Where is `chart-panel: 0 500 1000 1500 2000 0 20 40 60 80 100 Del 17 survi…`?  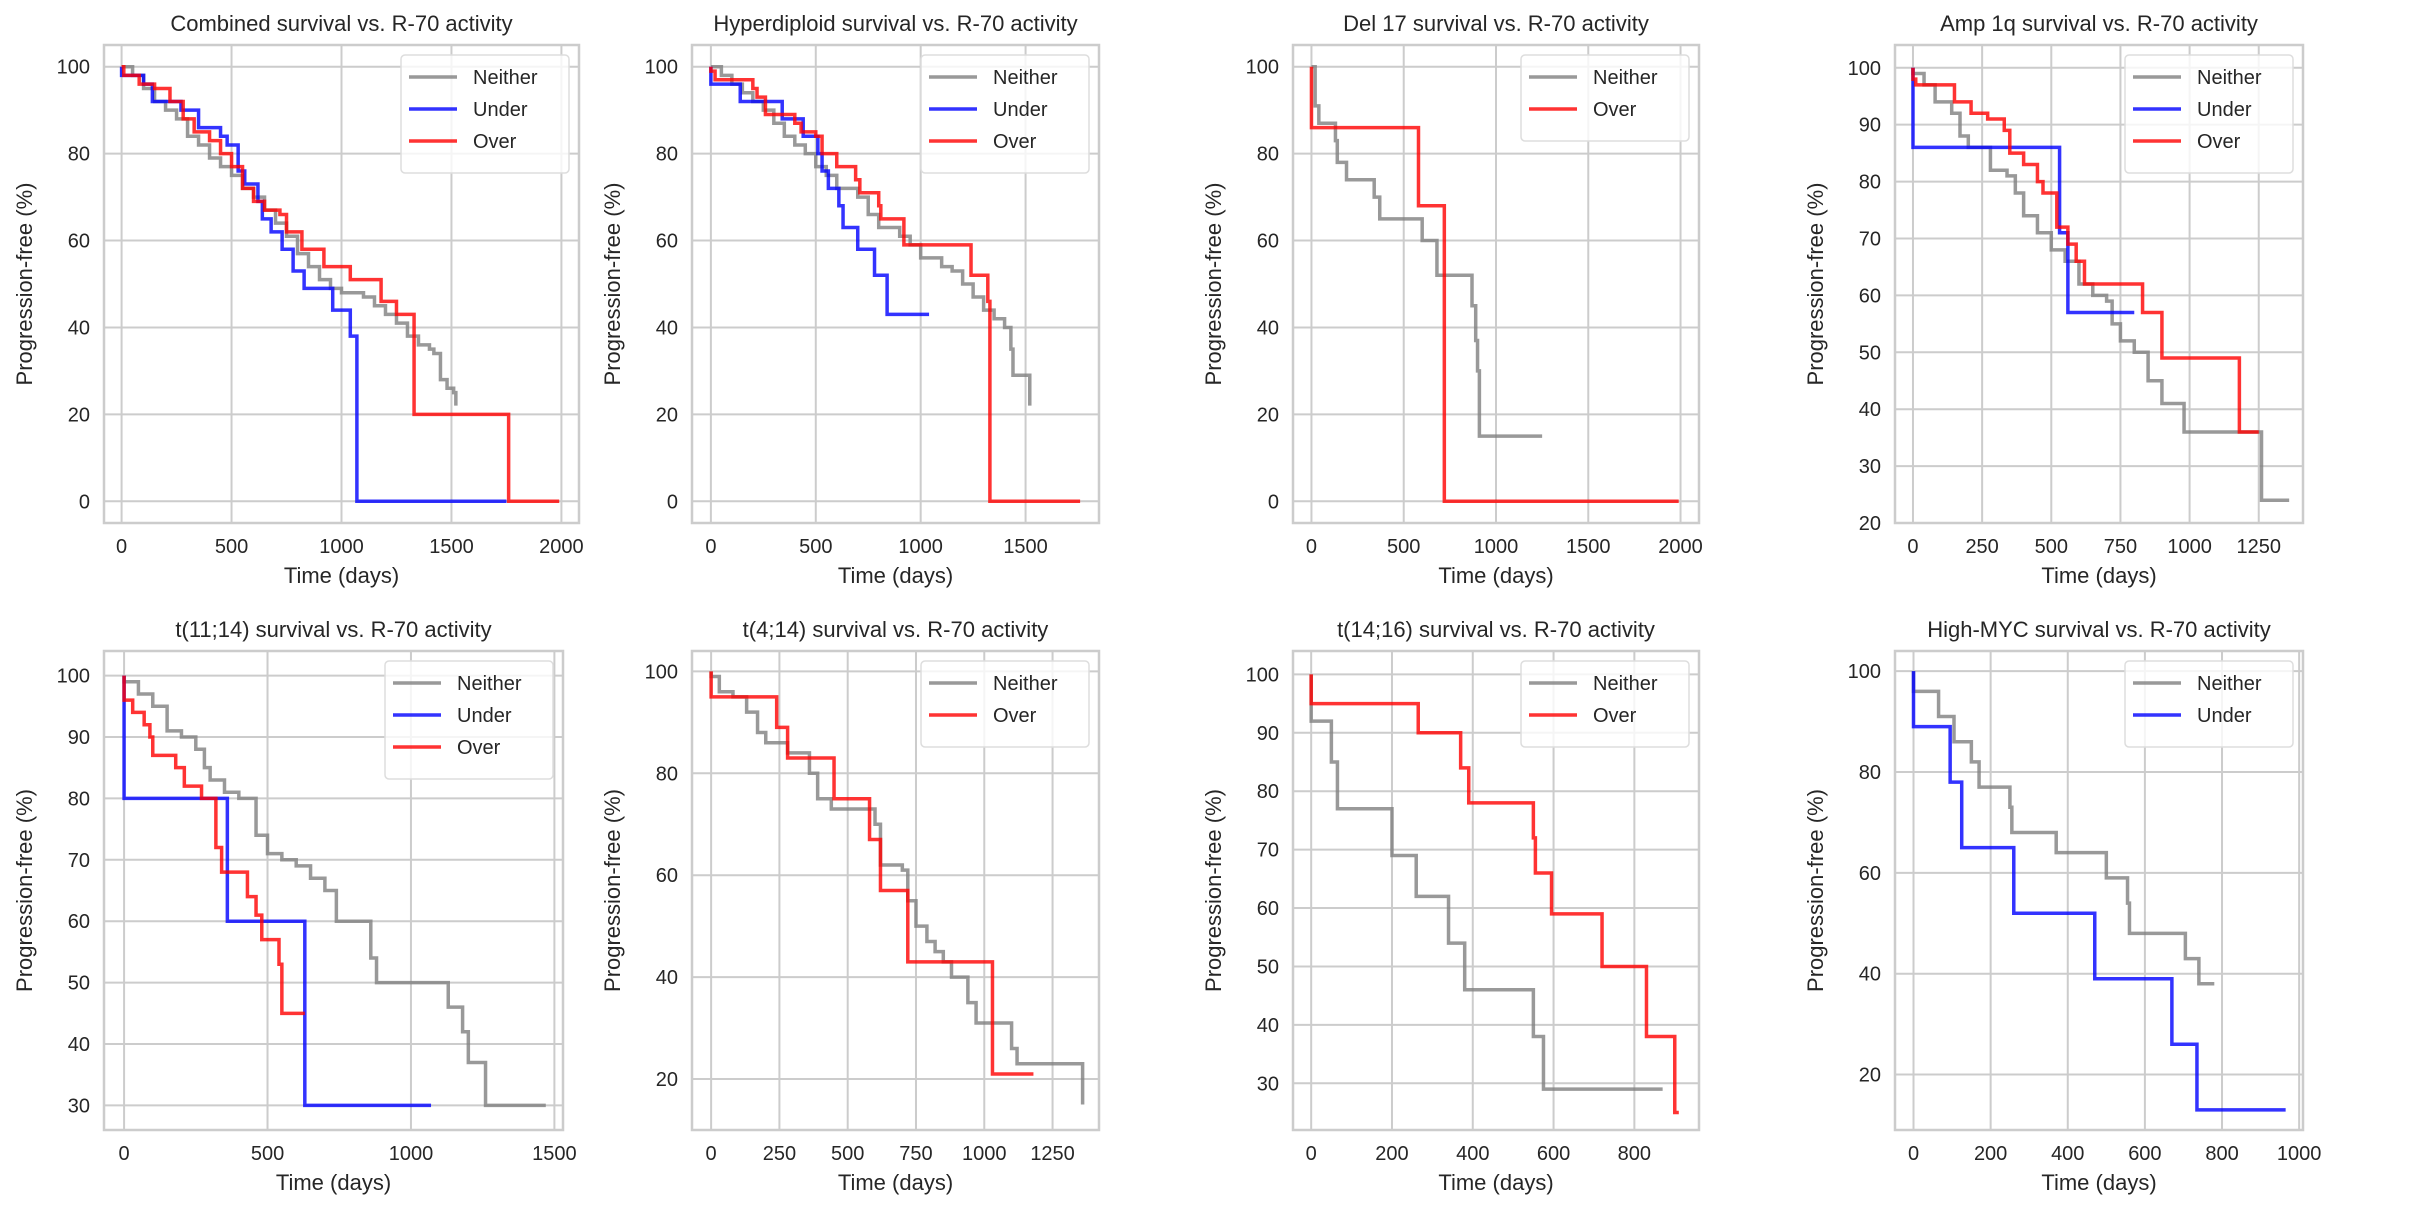 chart-panel: 0 500 1000 1500 2000 0 20 40 60 80 100 Del 17 survi… is located at coordinates (1452, 299).